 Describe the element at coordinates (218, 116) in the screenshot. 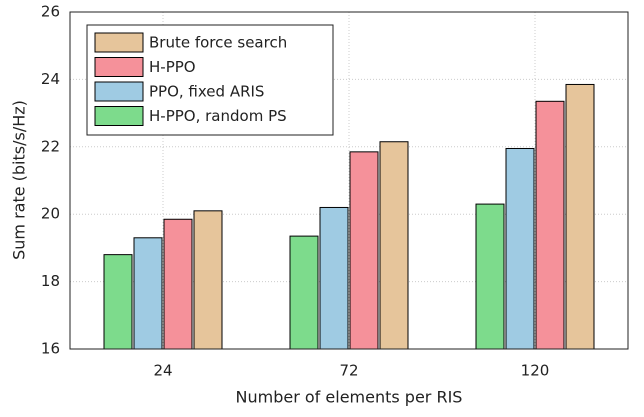

I see `legend-label: H-PPO, random PS` at that location.